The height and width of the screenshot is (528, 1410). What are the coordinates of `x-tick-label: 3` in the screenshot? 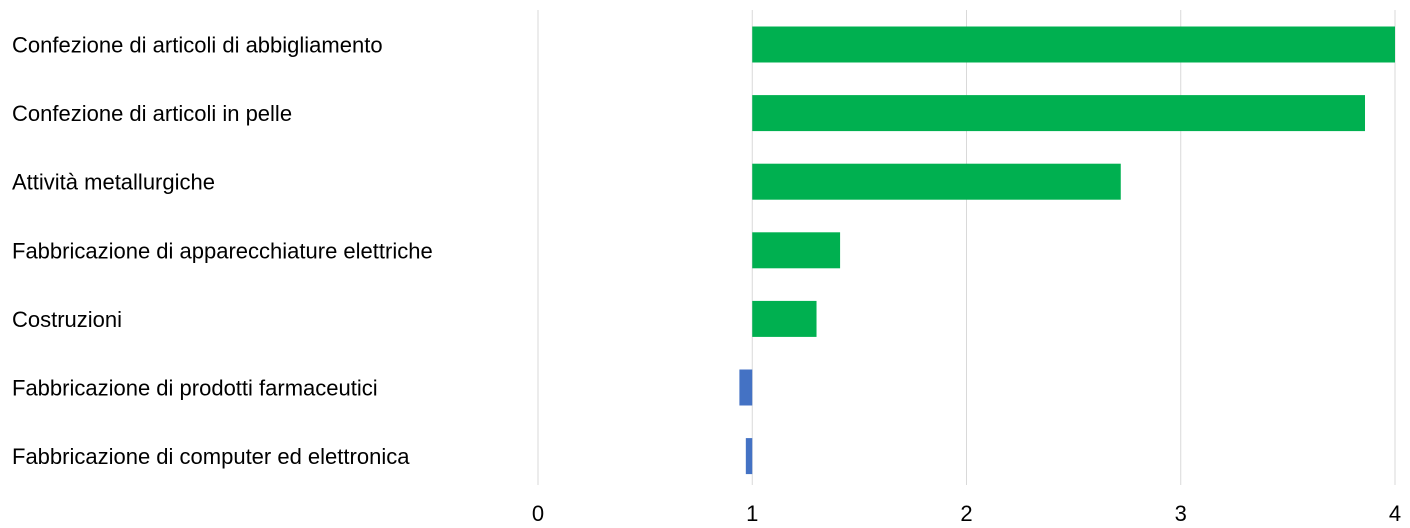 It's located at (1181, 513).